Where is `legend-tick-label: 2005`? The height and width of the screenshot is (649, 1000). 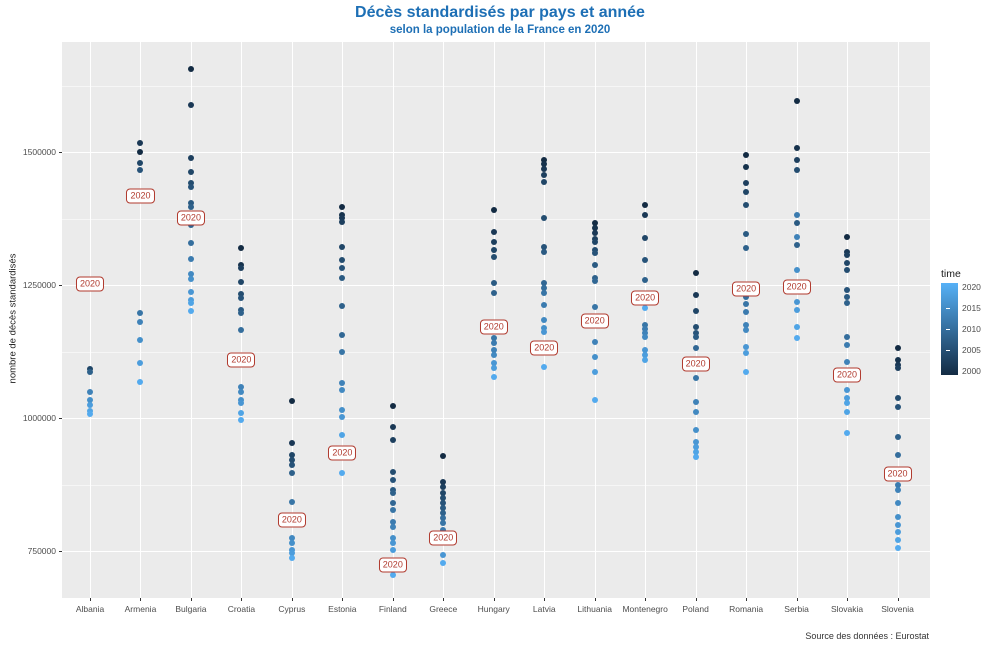
legend-tick-label: 2005 is located at coordinates (971, 350).